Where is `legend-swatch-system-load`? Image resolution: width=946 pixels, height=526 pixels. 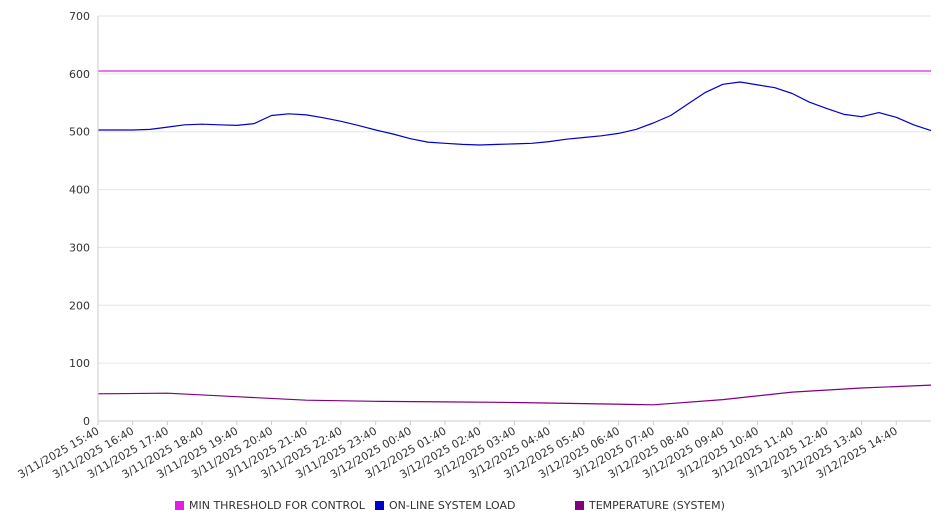
legend-swatch-system-load is located at coordinates (379, 505).